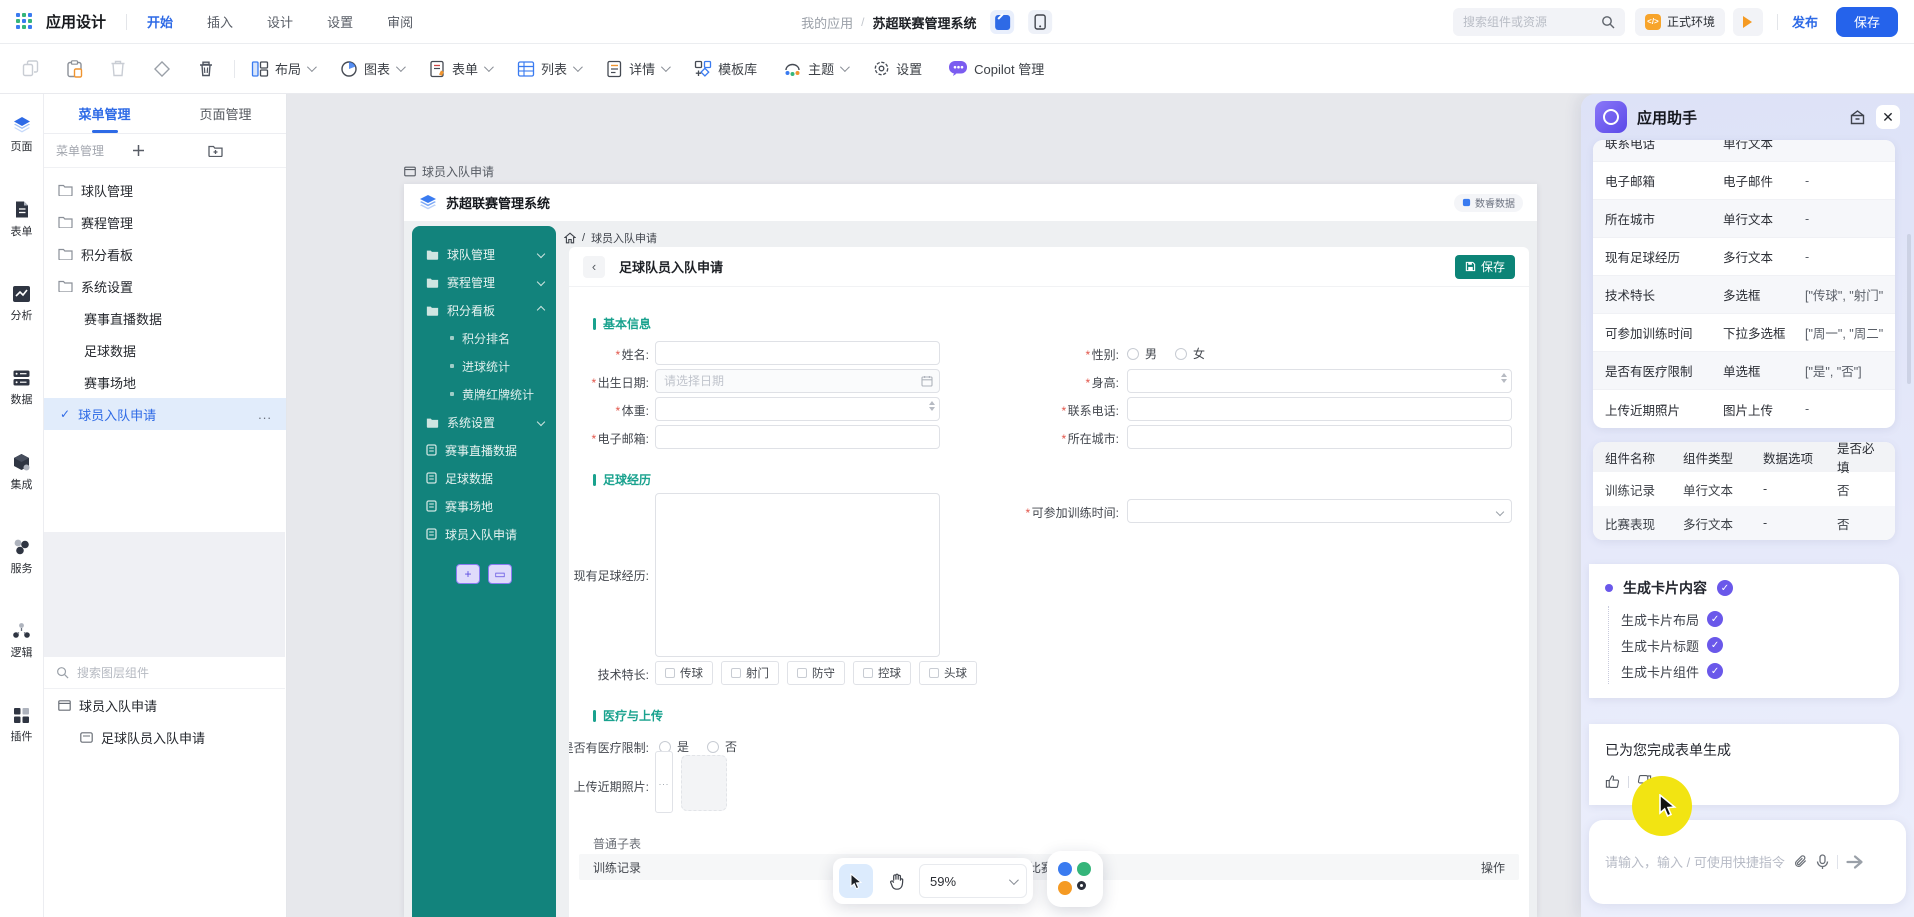  I want to click on publish-button: 发布, so click(1804, 22).